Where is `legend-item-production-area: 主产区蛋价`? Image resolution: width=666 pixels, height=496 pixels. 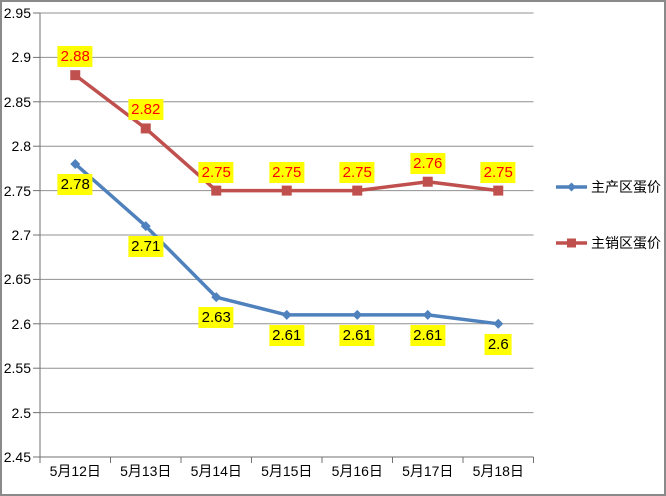
legend-item-production-area: 主产区蛋价 is located at coordinates (608, 187).